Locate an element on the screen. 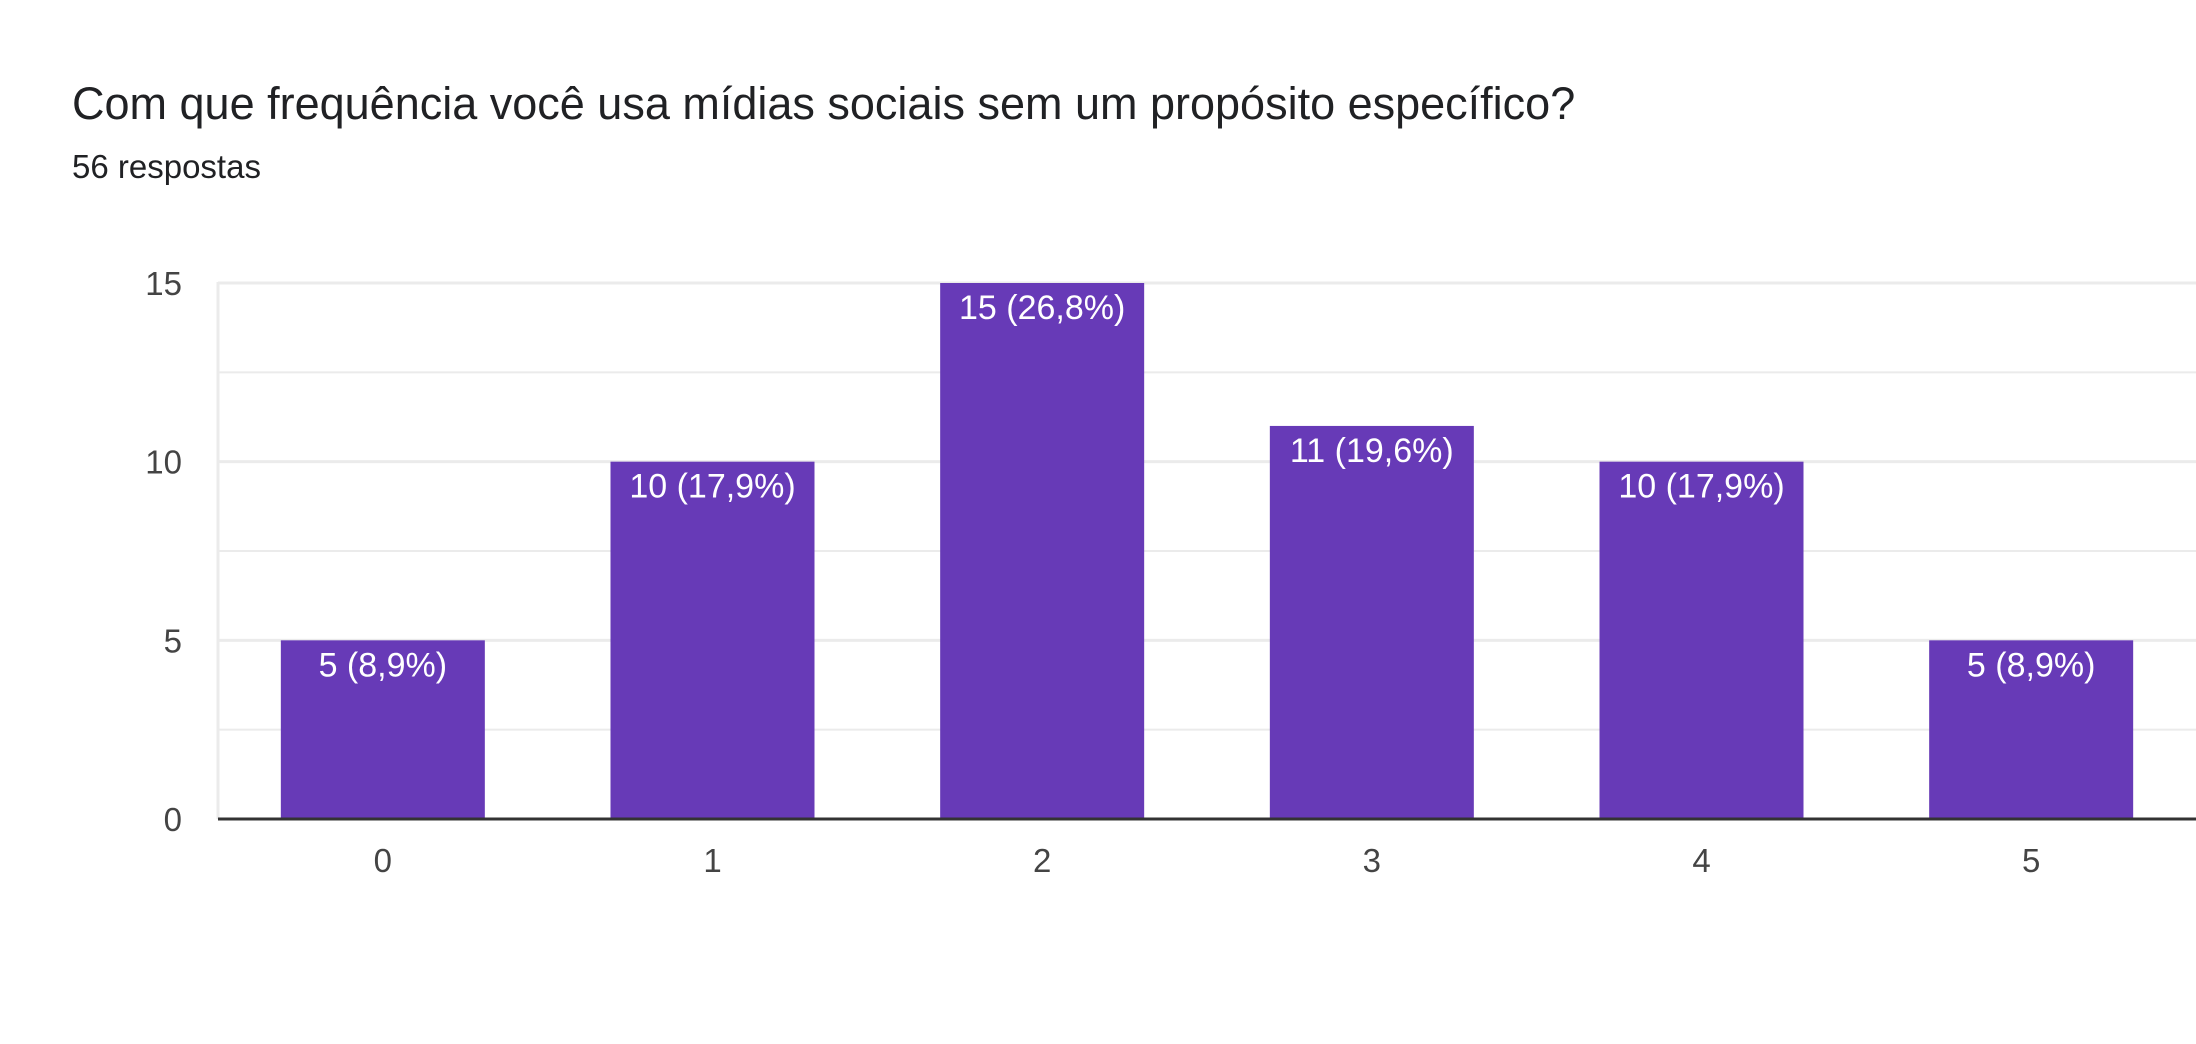 The width and height of the screenshot is (2196, 1044). x-tick-label: 2 is located at coordinates (1042, 860).